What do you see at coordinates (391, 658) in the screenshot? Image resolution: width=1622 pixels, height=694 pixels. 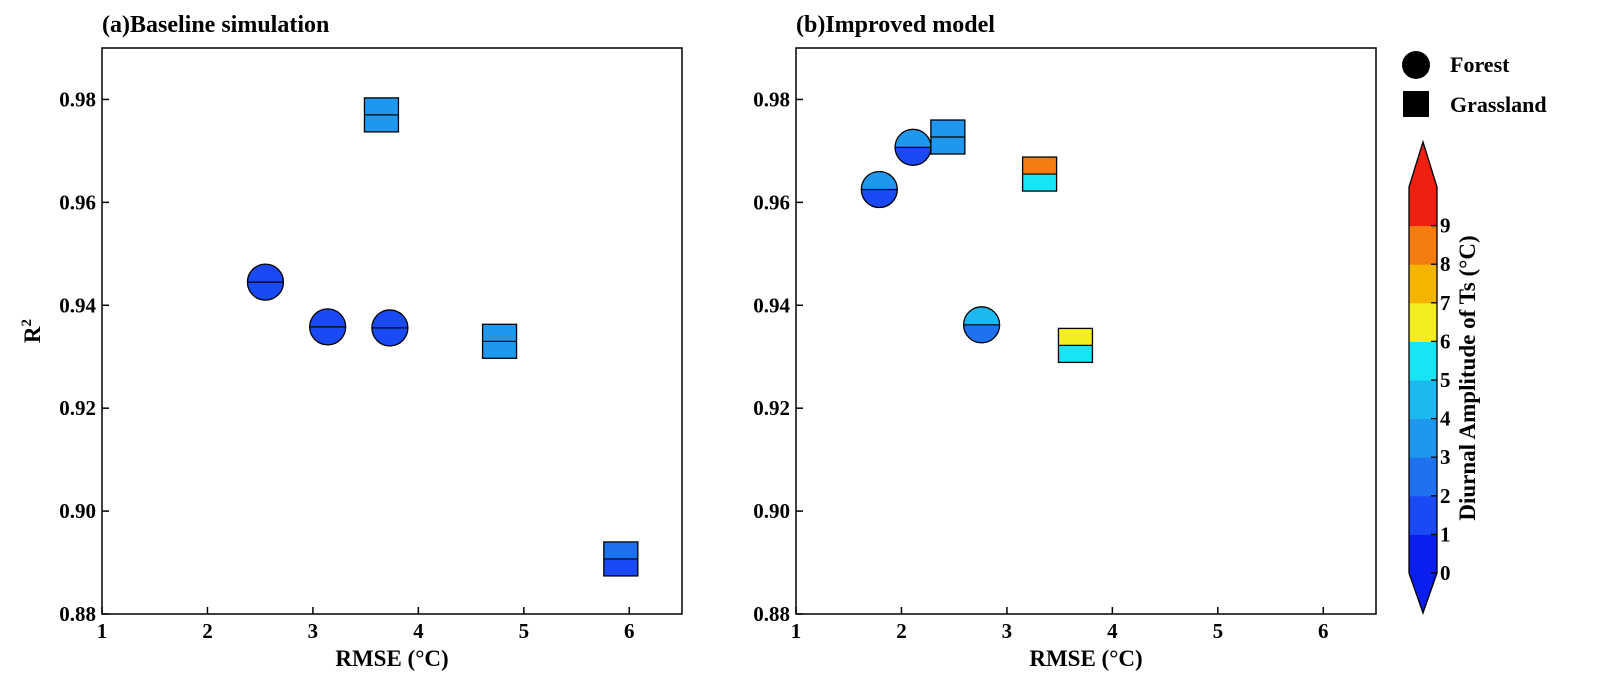 I see `panel-a-x-label: RMSE (°C)` at bounding box center [391, 658].